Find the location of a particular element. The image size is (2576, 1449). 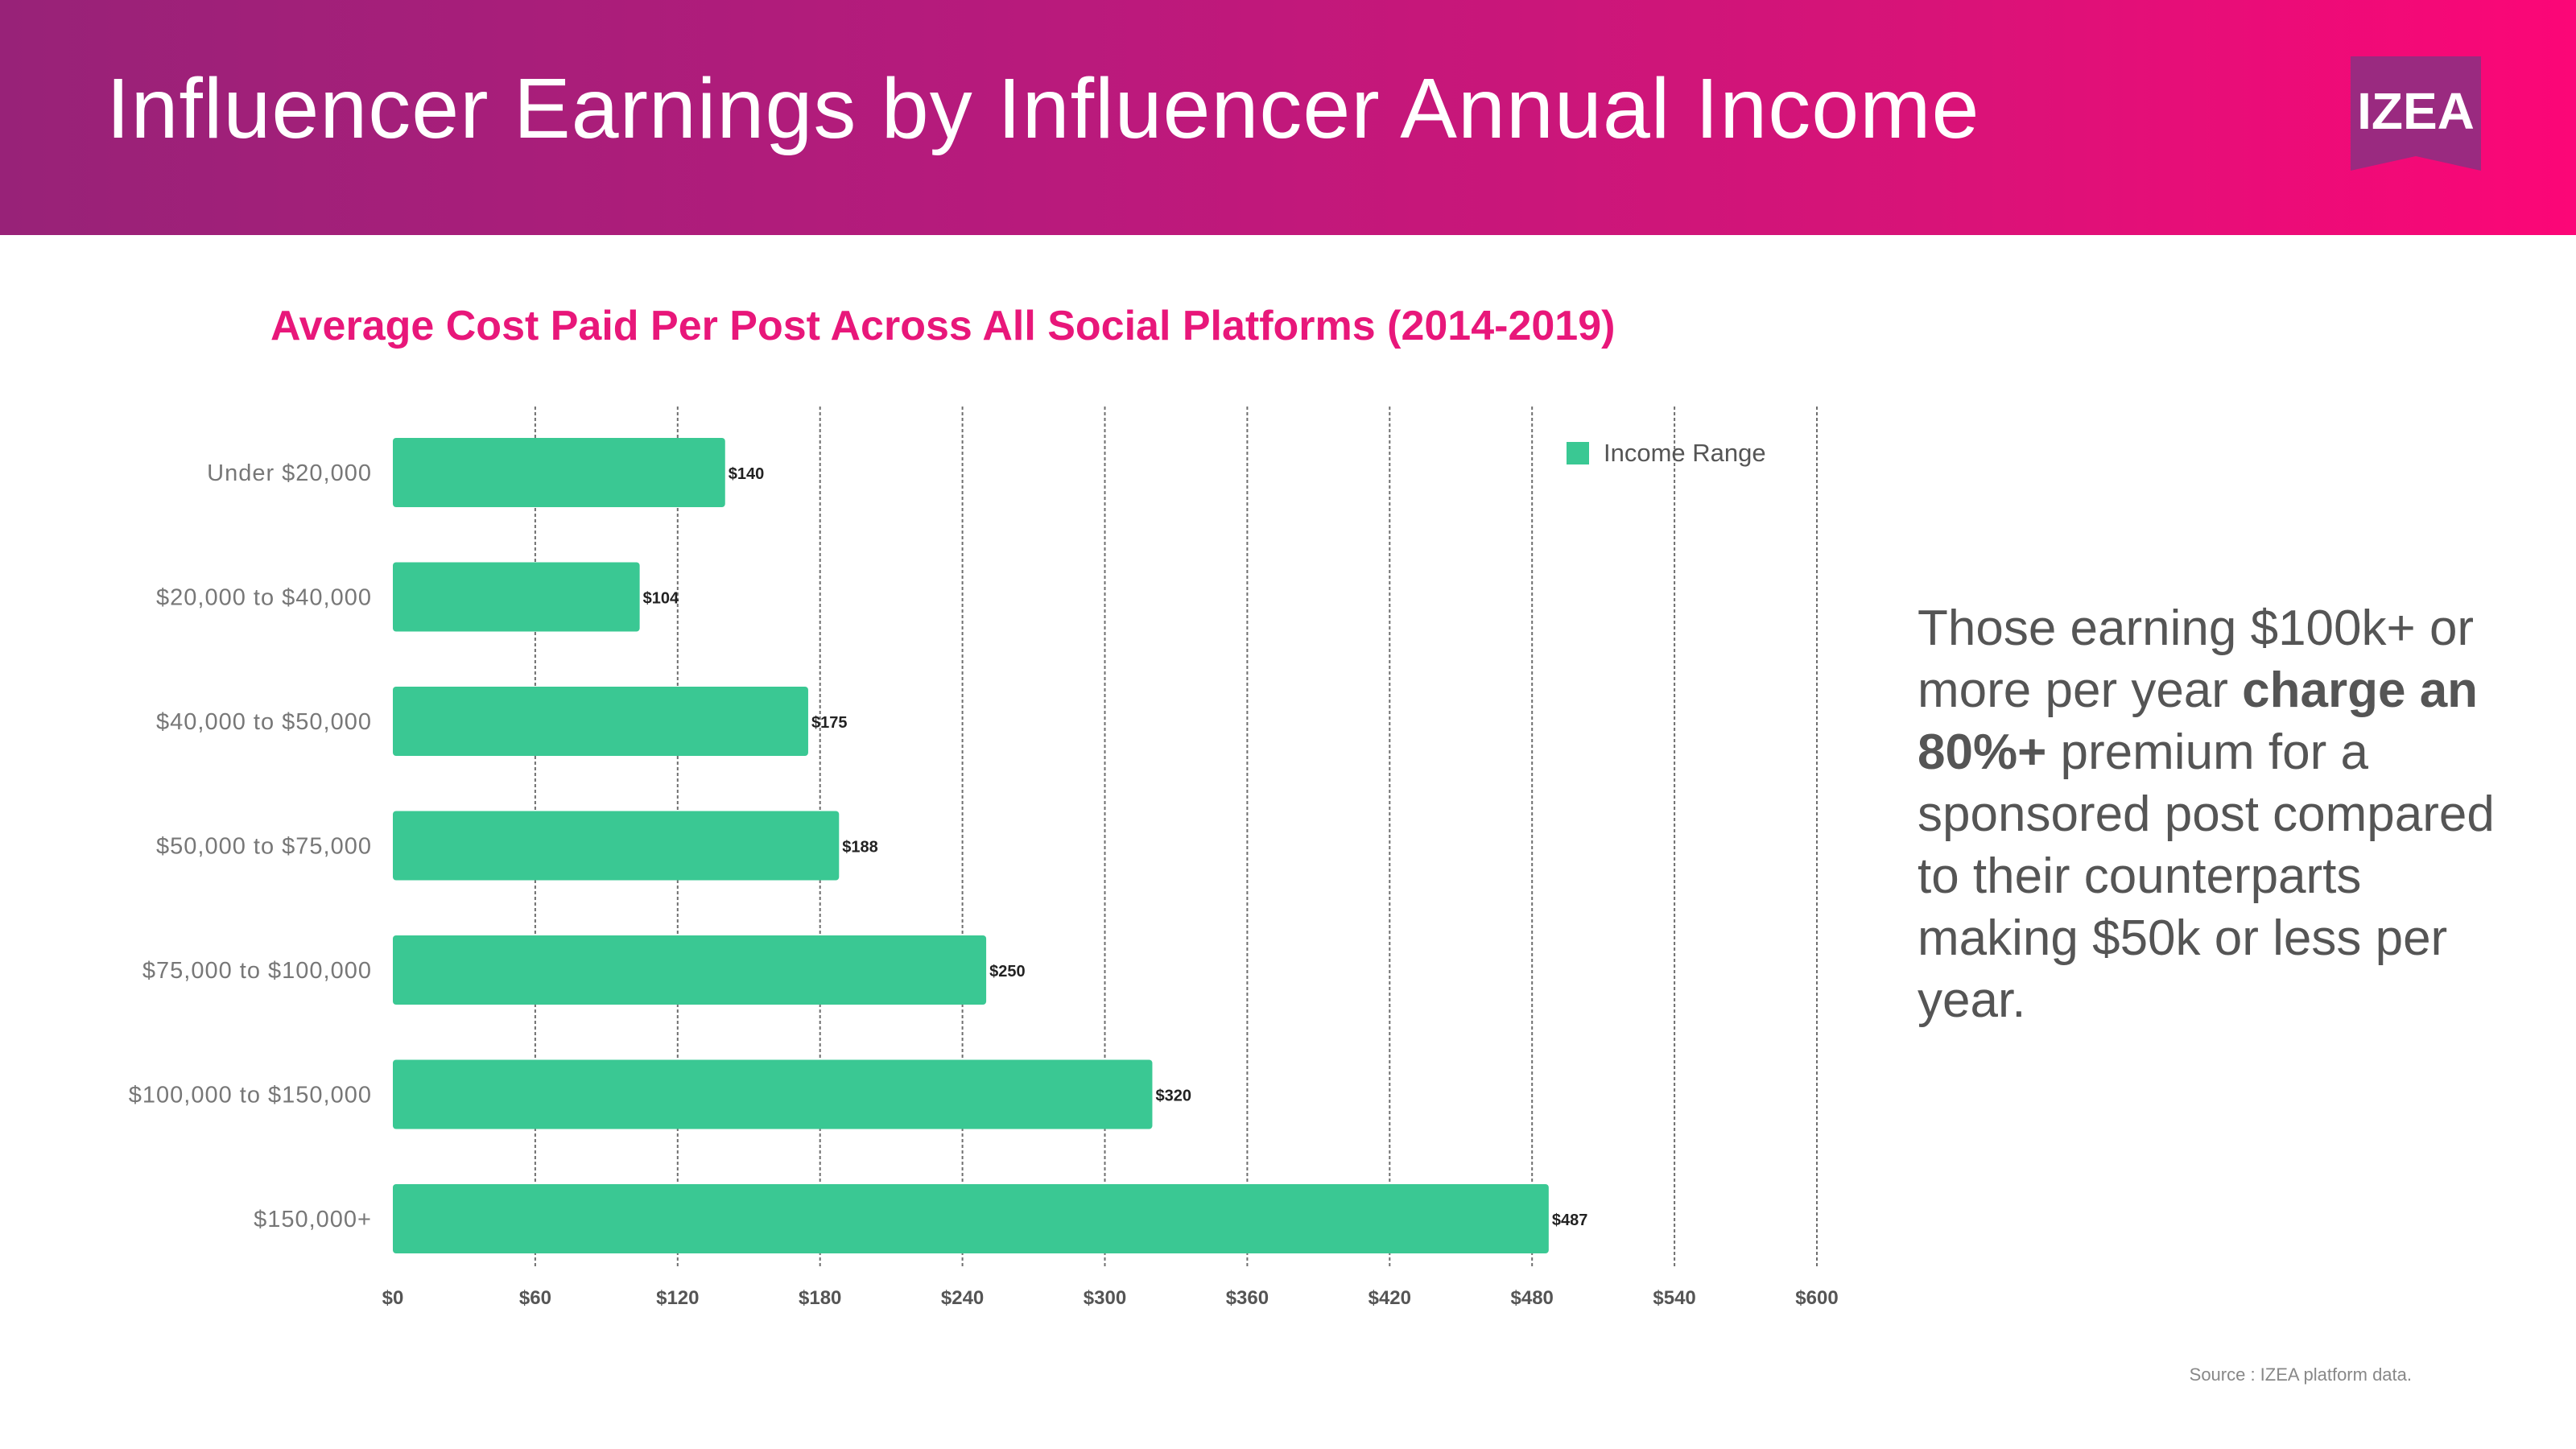

bar-value-label: $320 is located at coordinates (1173, 1096).